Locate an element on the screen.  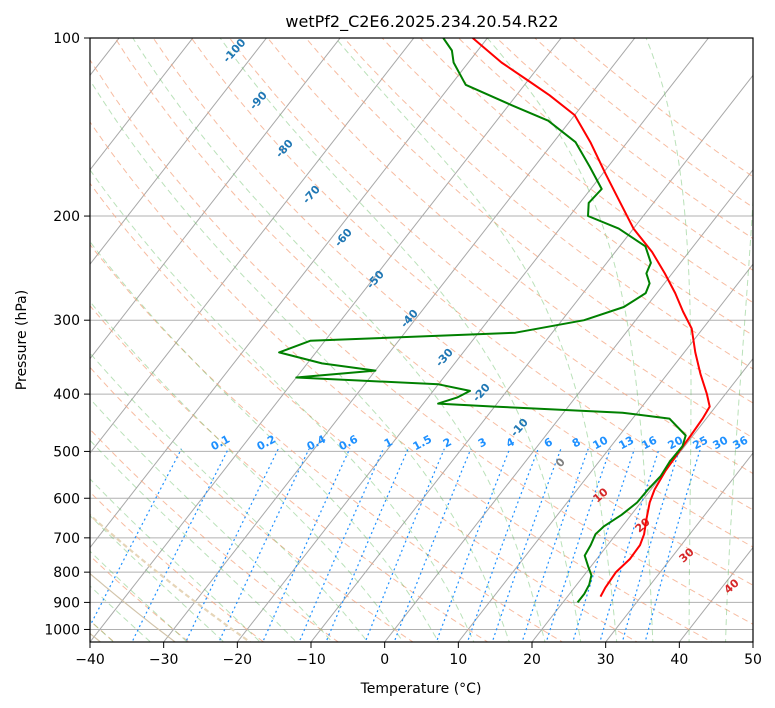
x-tick-label: 10 is located at coordinates (458, 660).